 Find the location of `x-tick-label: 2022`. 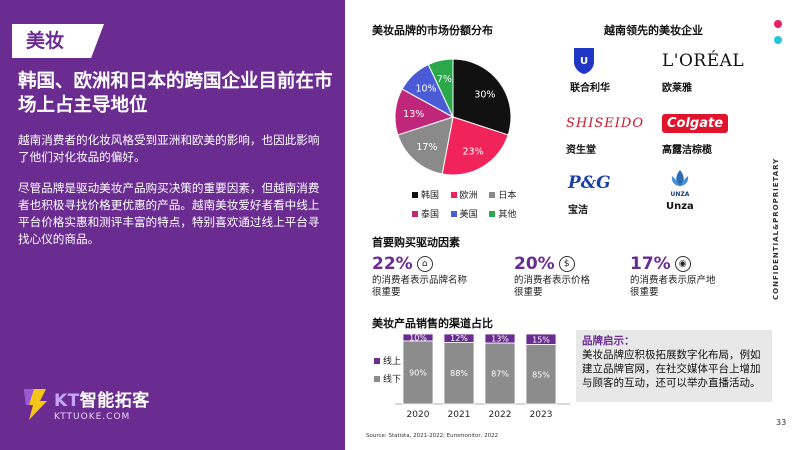

x-tick-label: 2022 is located at coordinates (500, 415).